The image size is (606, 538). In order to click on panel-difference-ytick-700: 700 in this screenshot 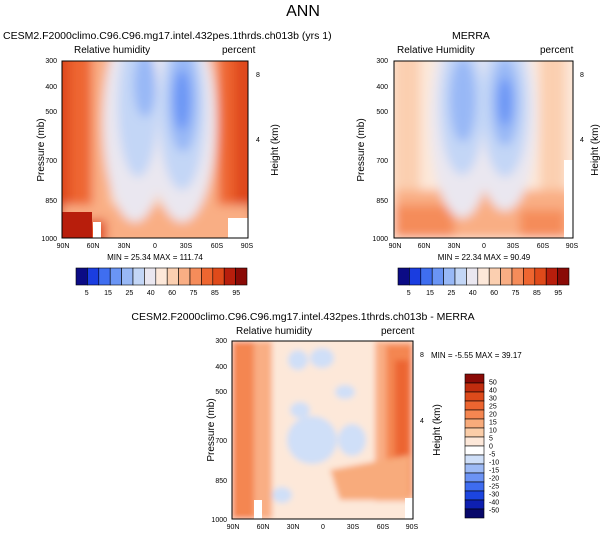, I will do `click(221, 441)`.